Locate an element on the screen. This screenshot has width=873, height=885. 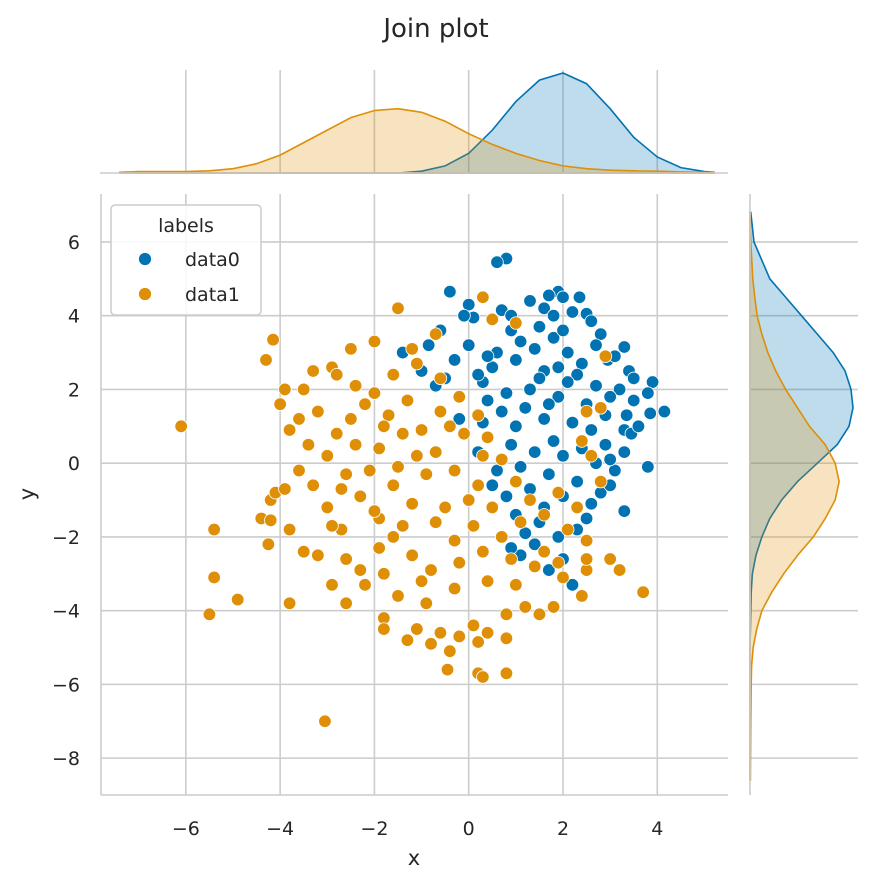
legend-title: labels is located at coordinates (186, 226).